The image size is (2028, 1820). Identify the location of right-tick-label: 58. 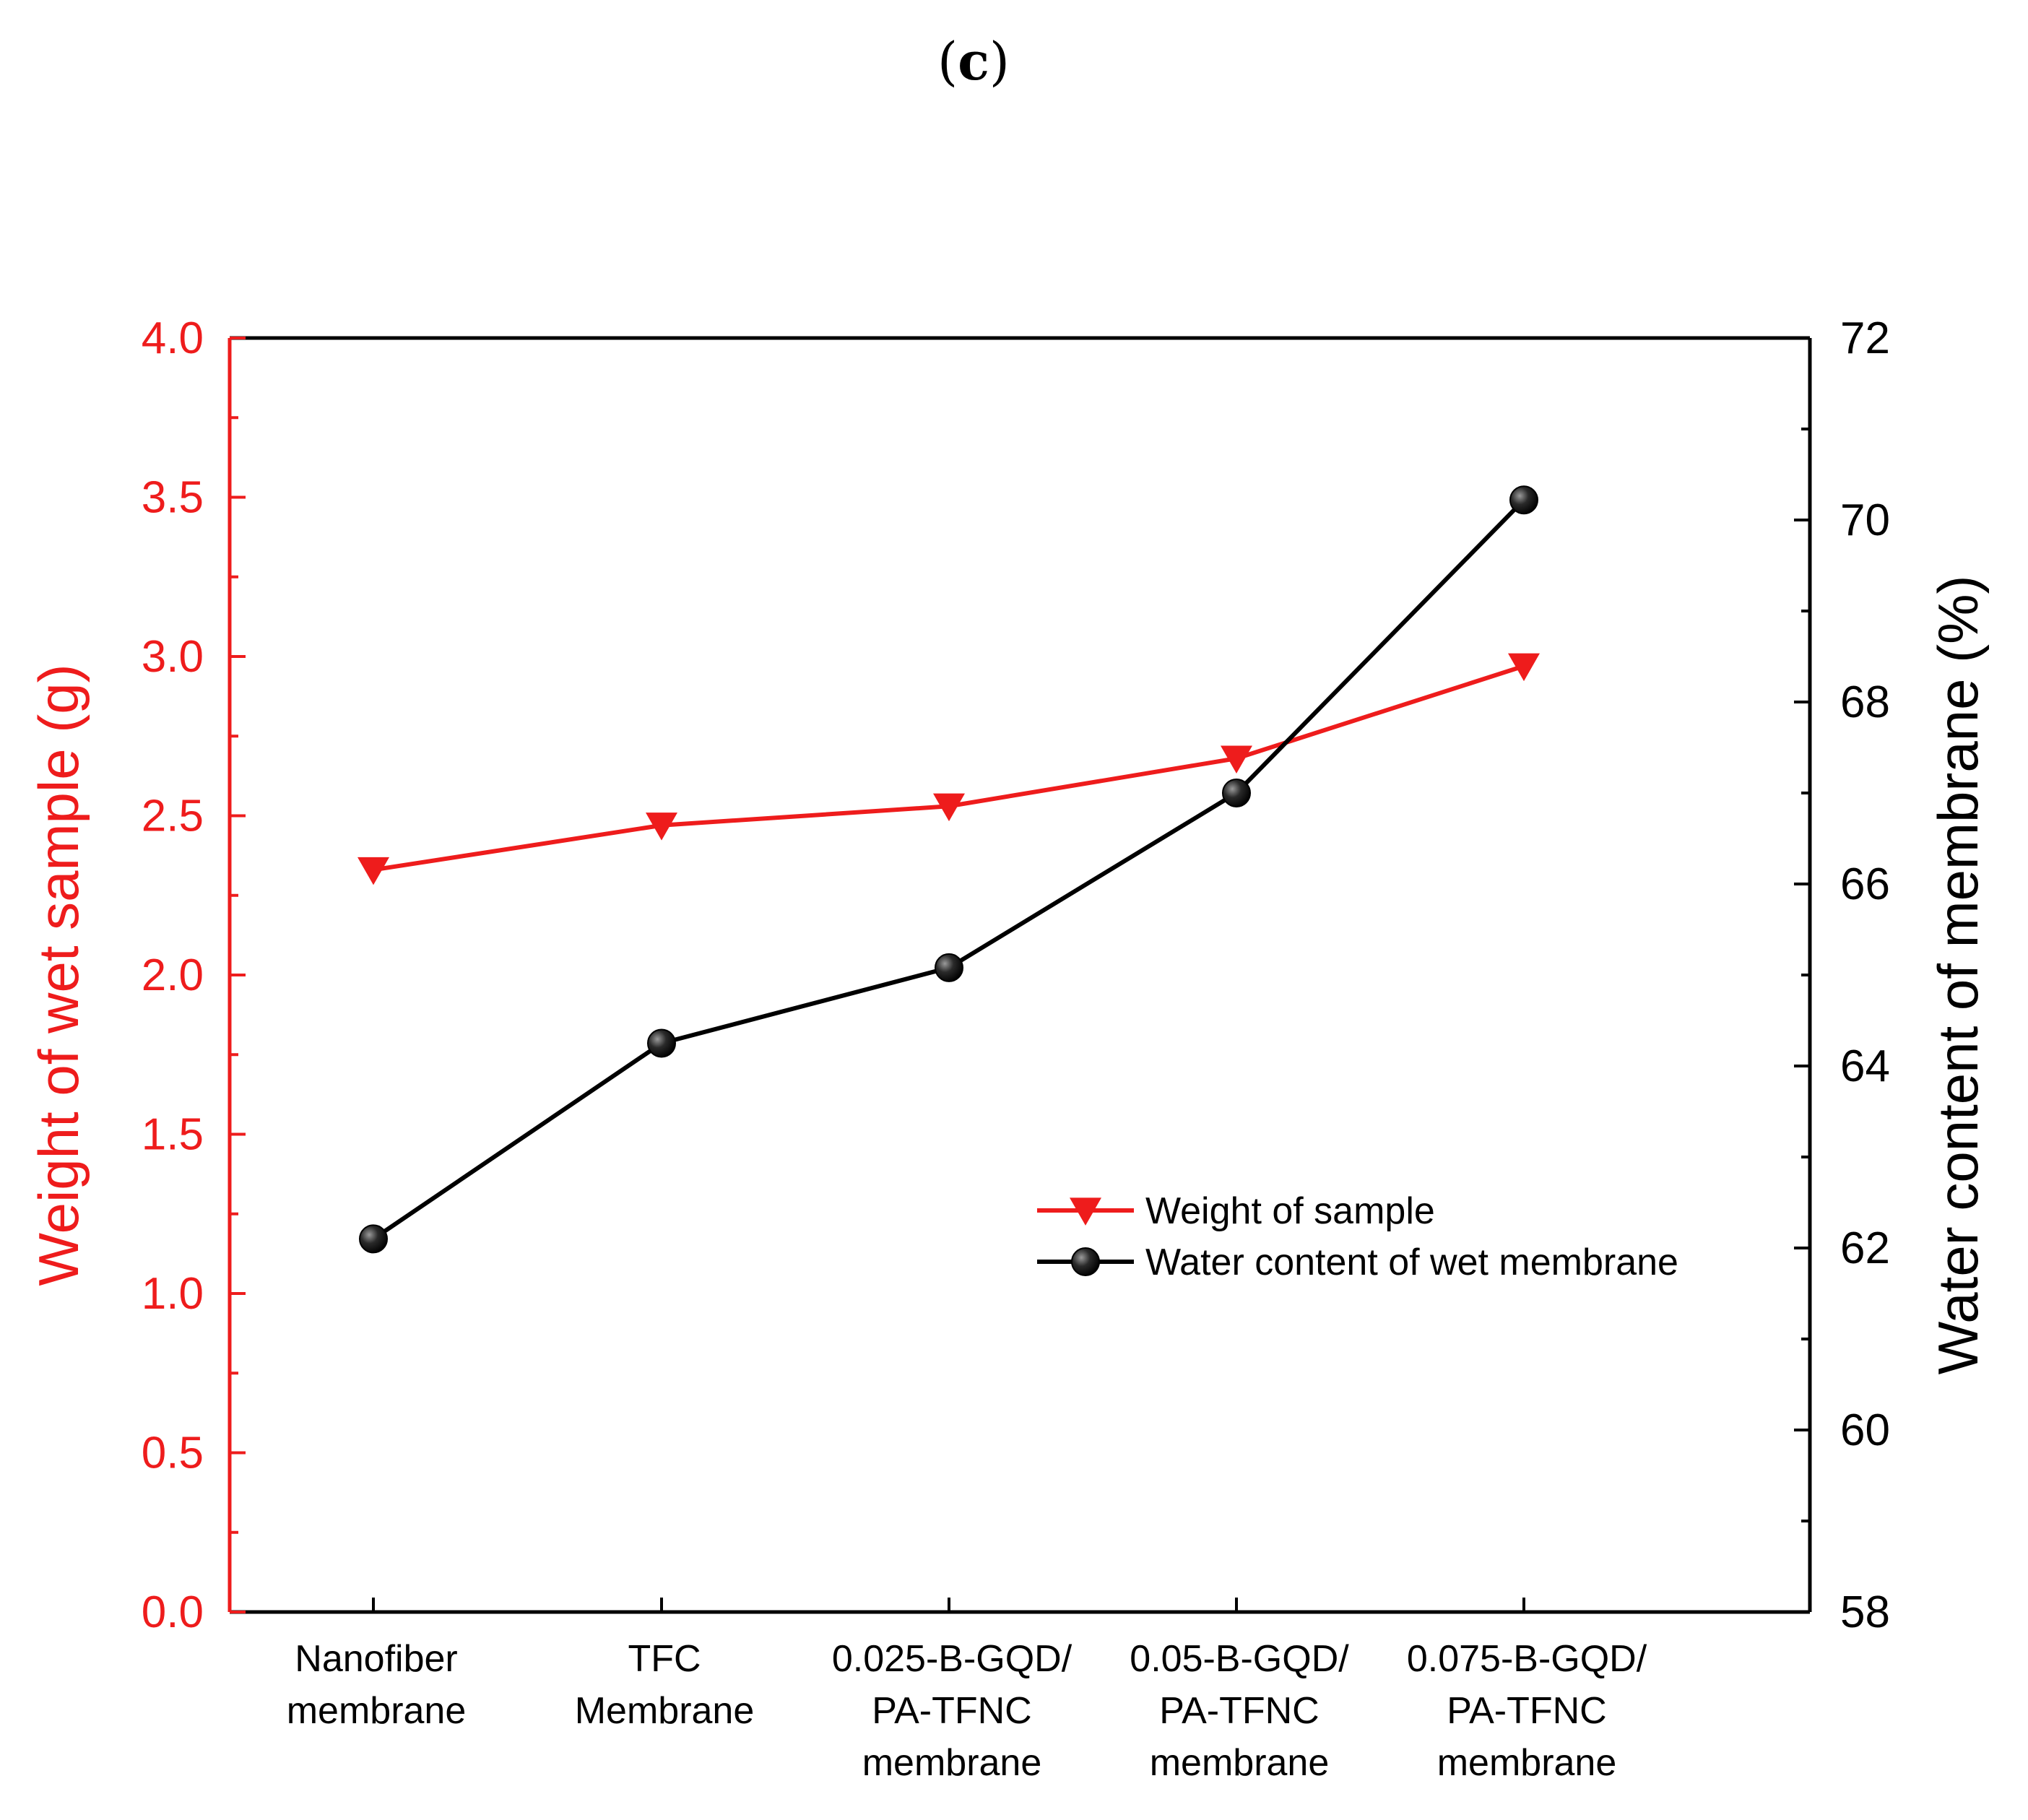
(1865, 1612).